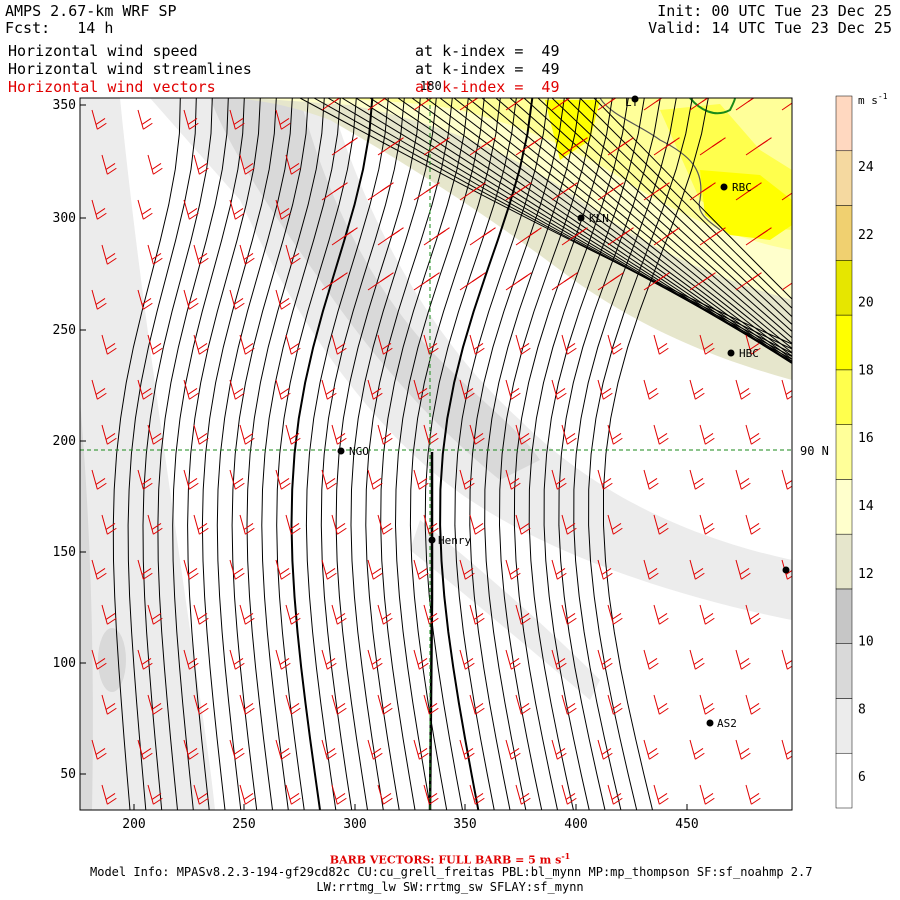 Image resolution: width=900 pixels, height=900 pixels. What do you see at coordinates (354, 824) in the screenshot?
I see `x-tick-label: 300` at bounding box center [354, 824].